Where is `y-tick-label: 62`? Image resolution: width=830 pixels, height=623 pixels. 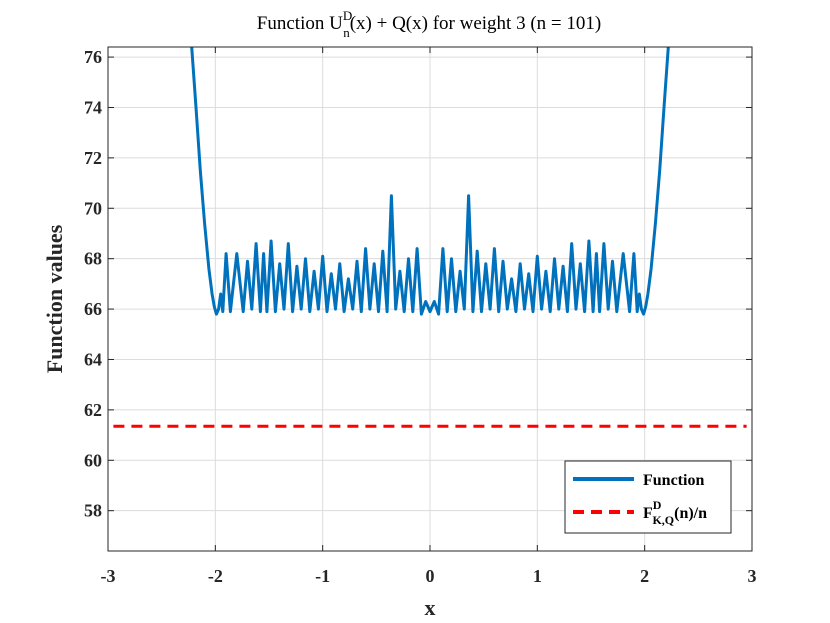
y-tick-label: 62 is located at coordinates (93, 410).